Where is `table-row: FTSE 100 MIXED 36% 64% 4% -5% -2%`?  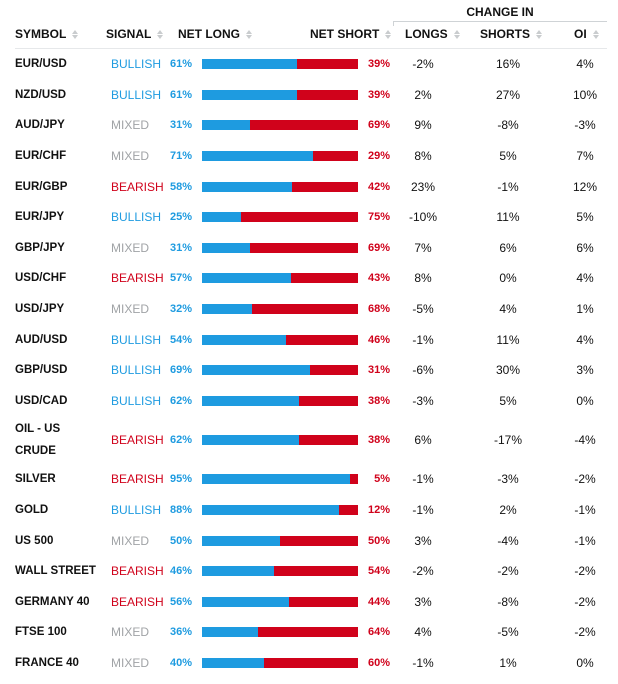 table-row: FTSE 100 MIXED 36% 64% 4% -5% -2% is located at coordinates (311, 632).